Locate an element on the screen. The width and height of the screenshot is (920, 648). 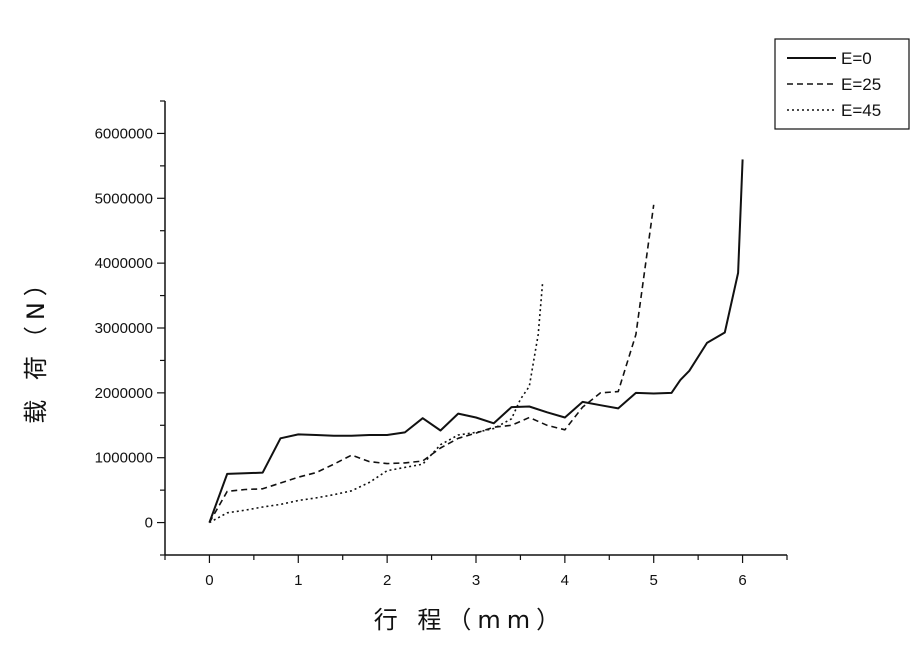
x-tick-label: 0 is located at coordinates (209, 580).